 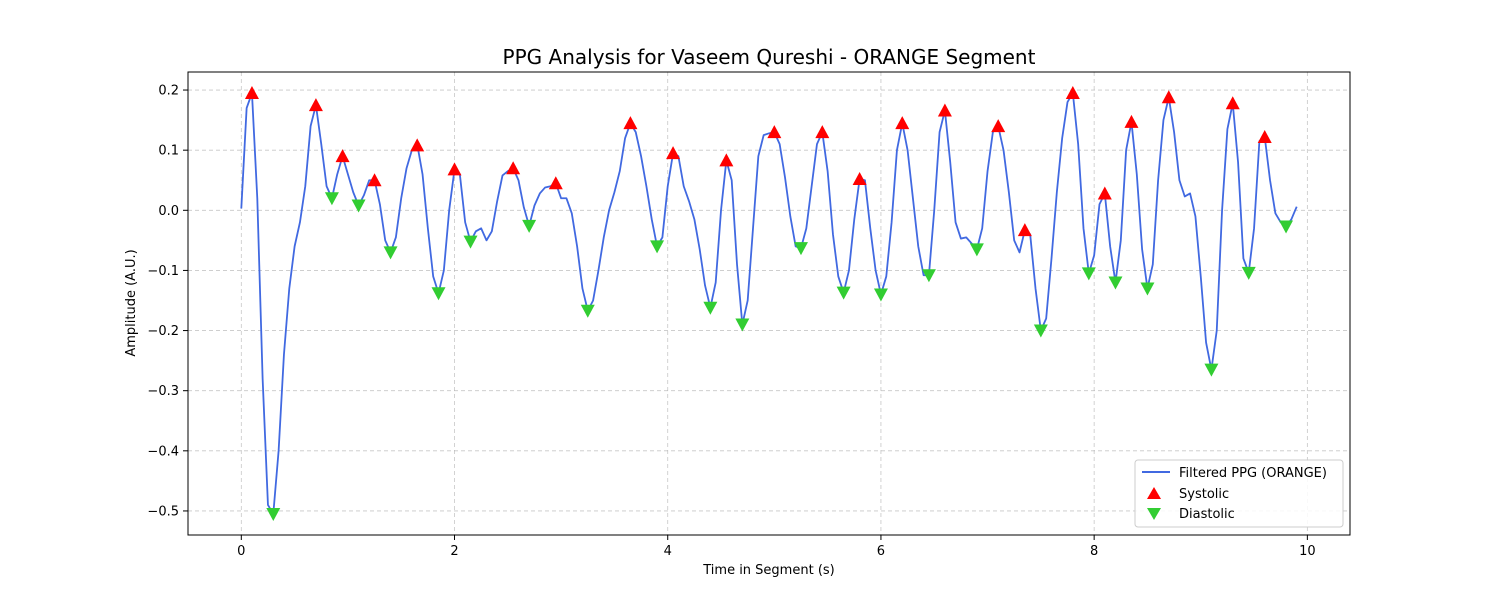 I want to click on x-tick-label: 2, so click(x=454, y=551).